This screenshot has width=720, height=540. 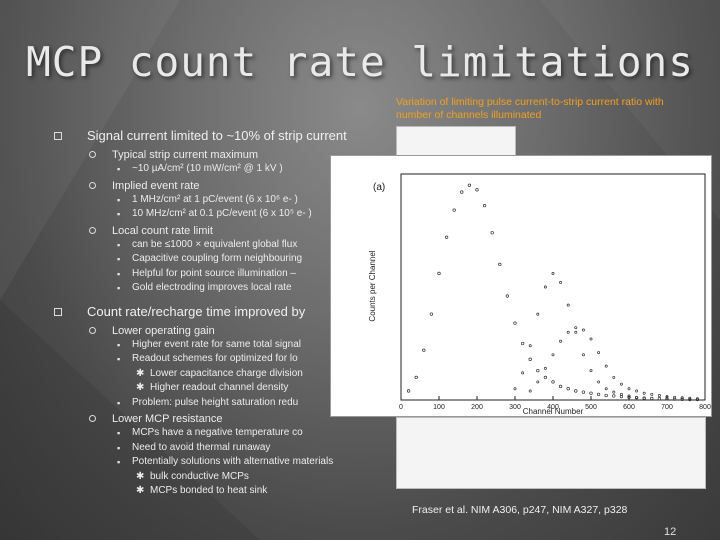 I want to click on bullet-level3: ▪ can be ≤1000 × equivalent global flux, so click(x=224, y=245).